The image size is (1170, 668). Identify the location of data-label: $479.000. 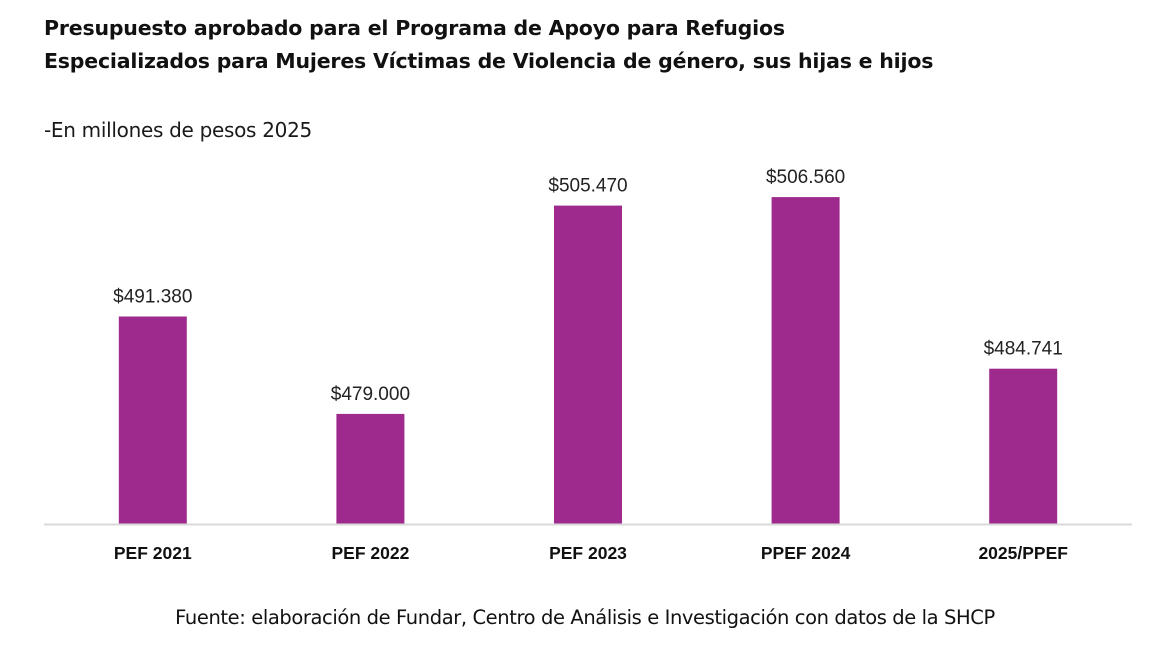
(370, 394).